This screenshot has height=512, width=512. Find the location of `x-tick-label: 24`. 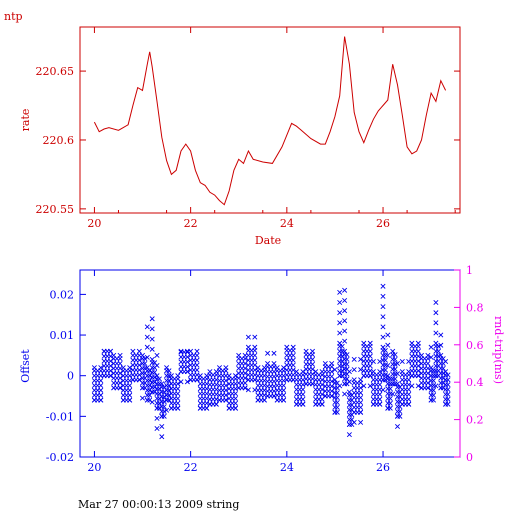

x-tick-label: 24 is located at coordinates (287, 467).